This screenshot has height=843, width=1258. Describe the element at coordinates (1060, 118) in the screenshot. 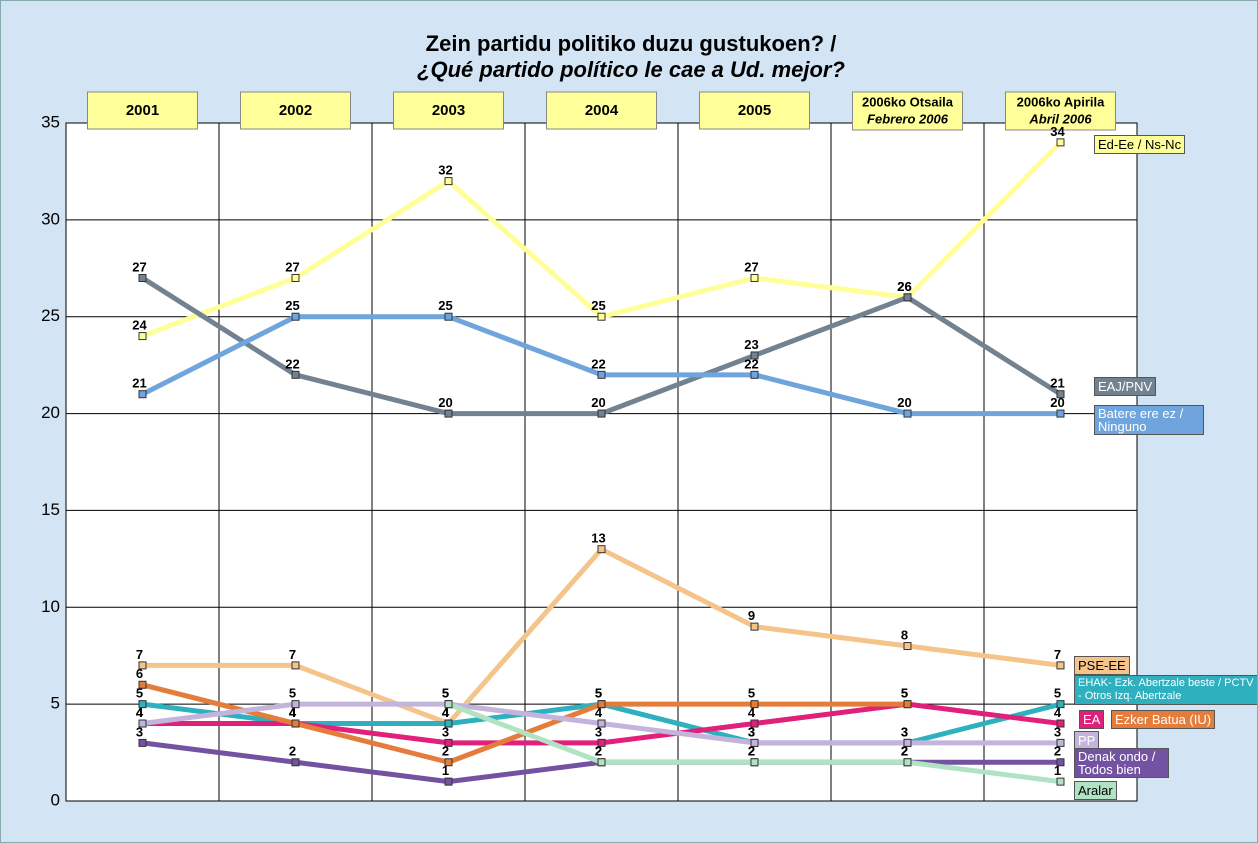

I see `x-tick-label: Abril 2006` at that location.